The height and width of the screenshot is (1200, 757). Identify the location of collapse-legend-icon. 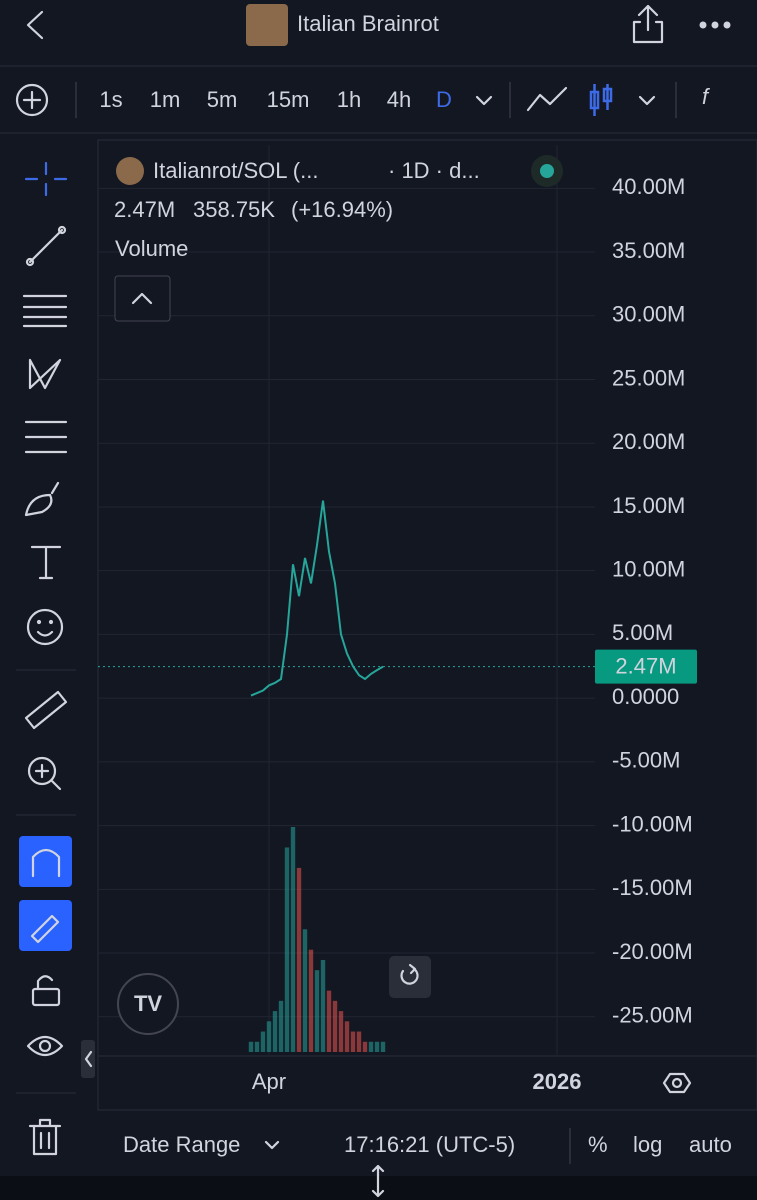
(142, 298).